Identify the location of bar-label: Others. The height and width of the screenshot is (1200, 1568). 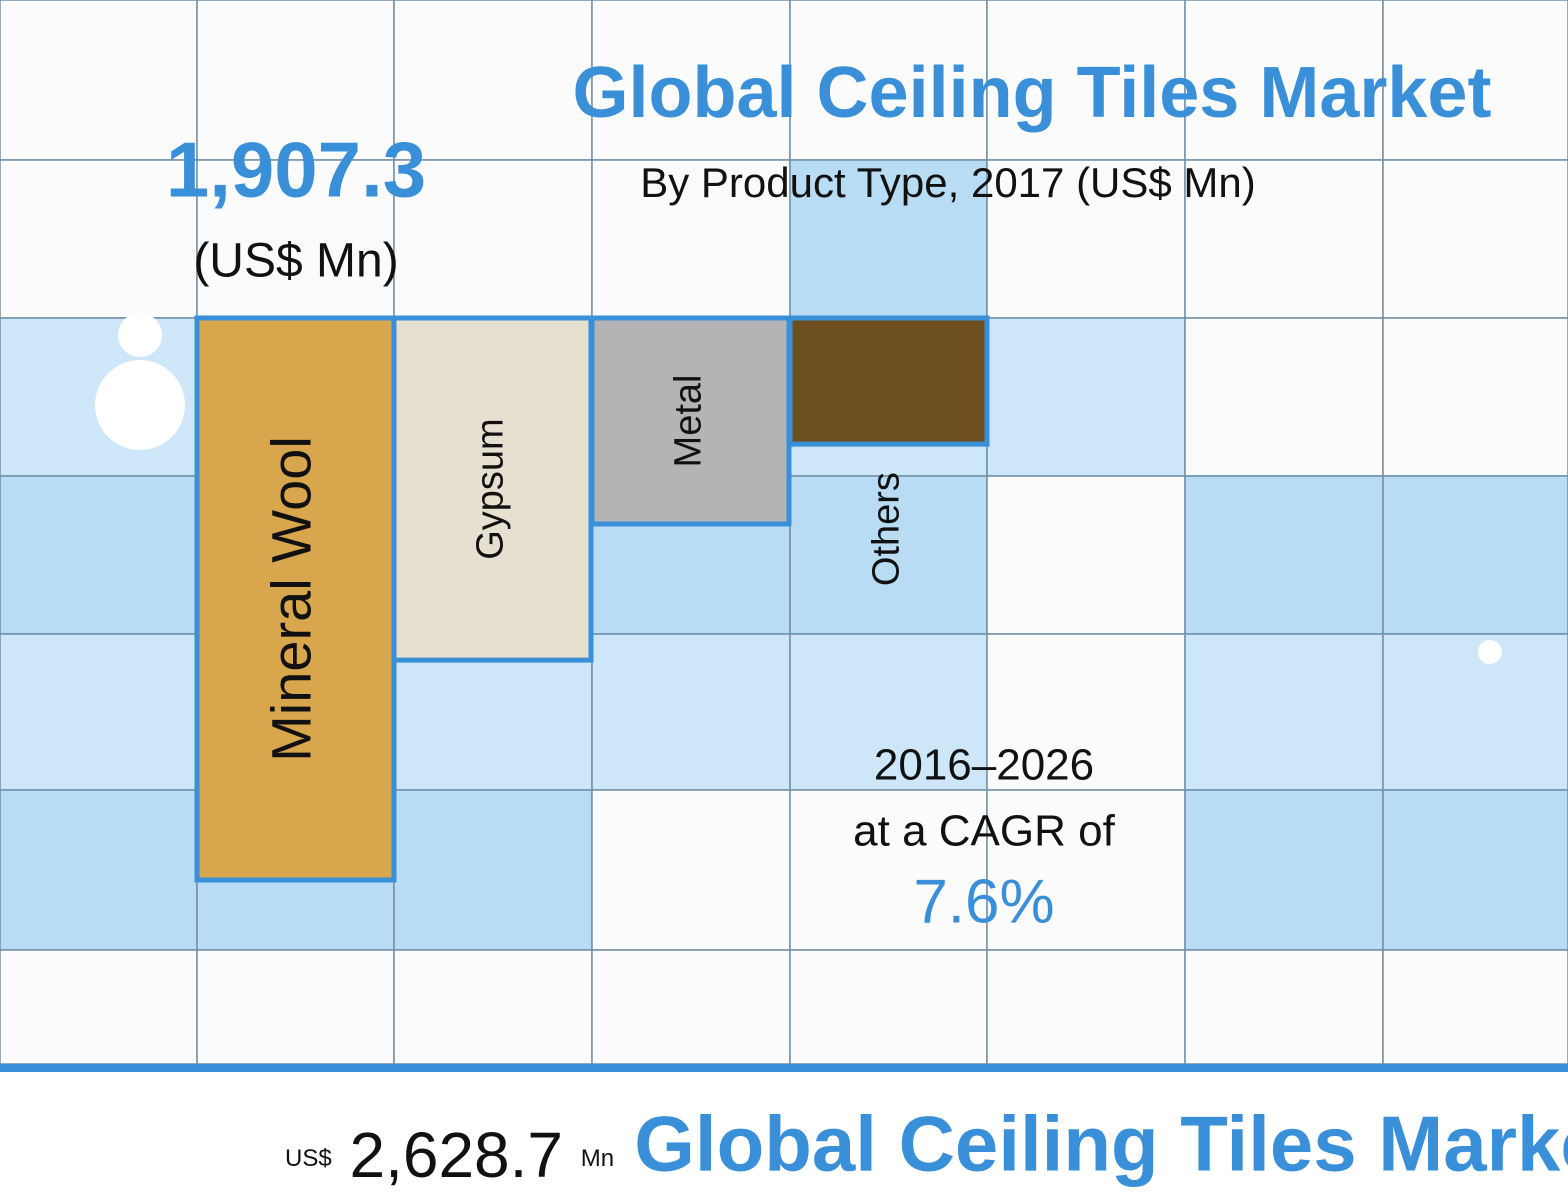
(887, 529).